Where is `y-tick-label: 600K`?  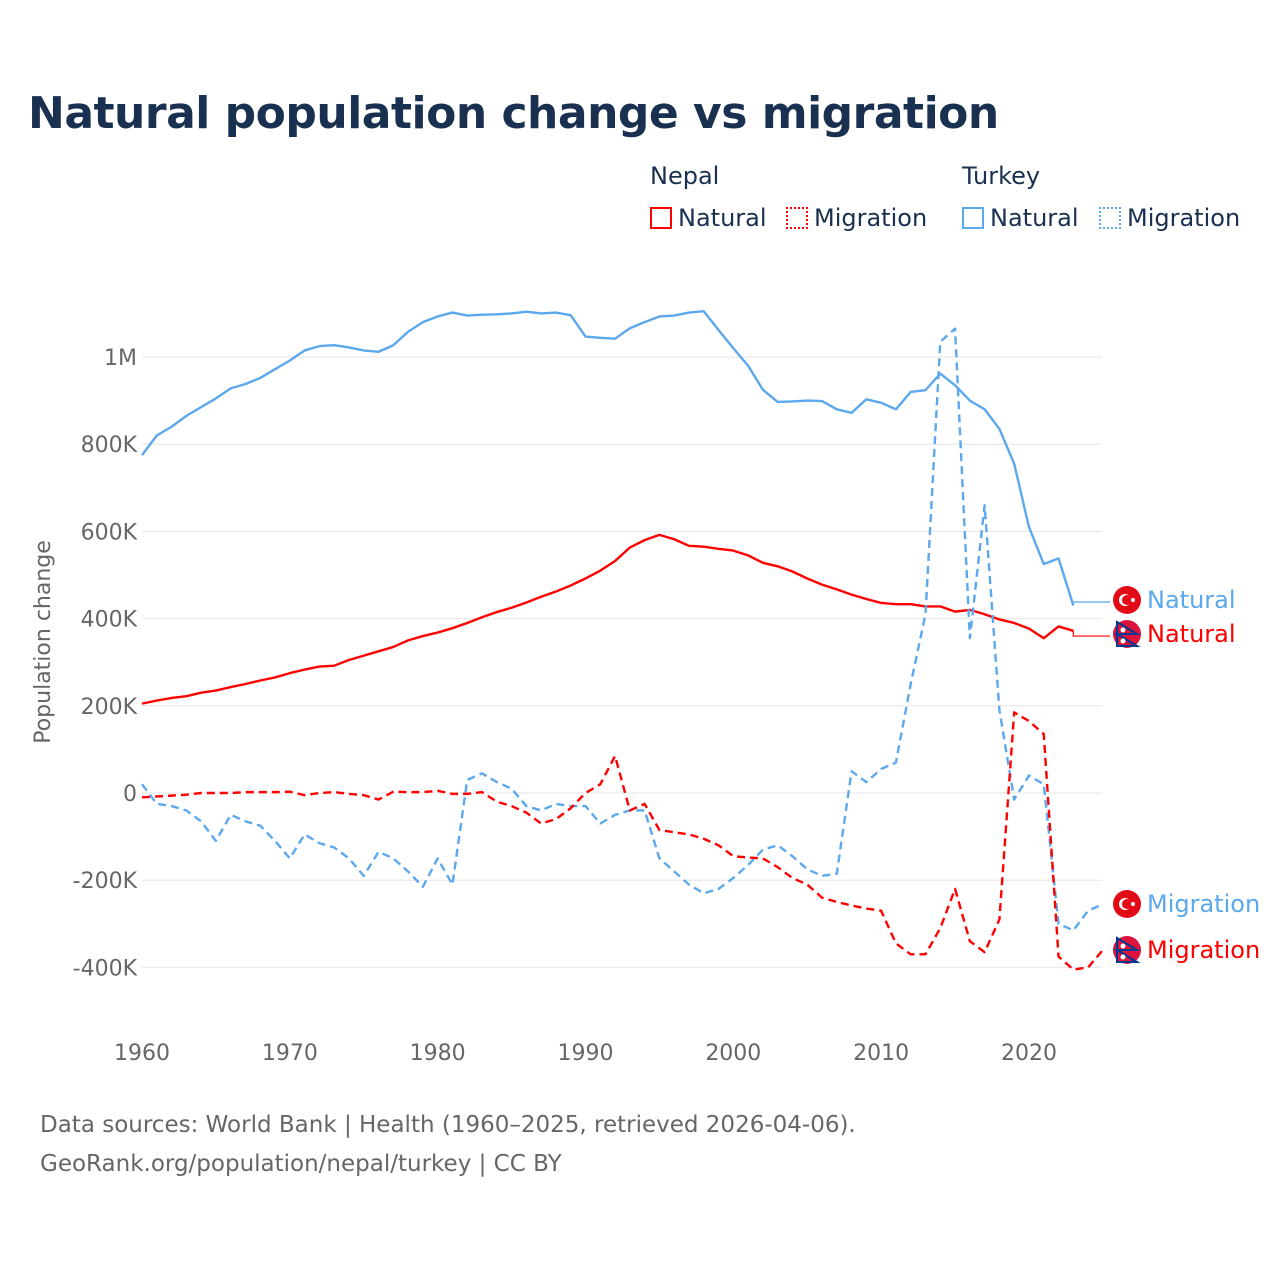 y-tick-label: 600K is located at coordinates (109, 532).